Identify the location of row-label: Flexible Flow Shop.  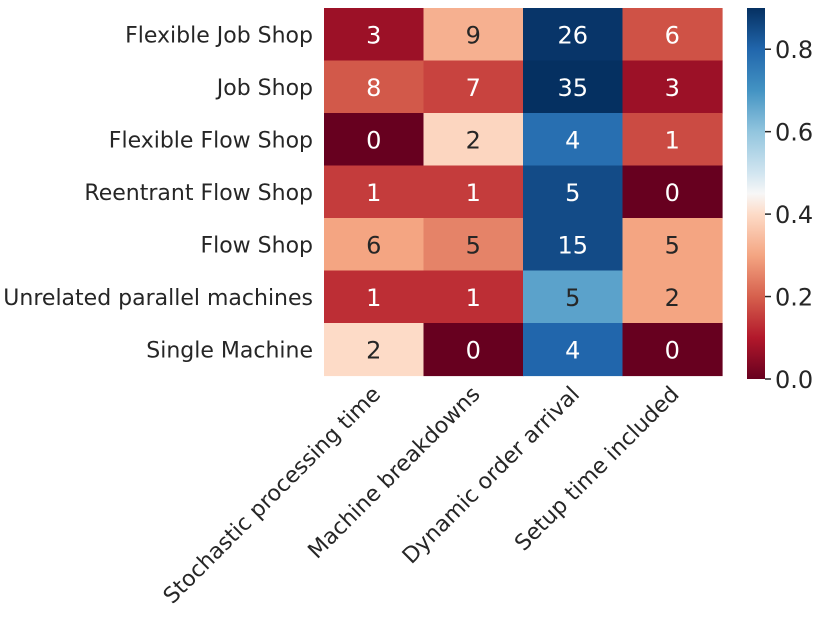
(211, 140).